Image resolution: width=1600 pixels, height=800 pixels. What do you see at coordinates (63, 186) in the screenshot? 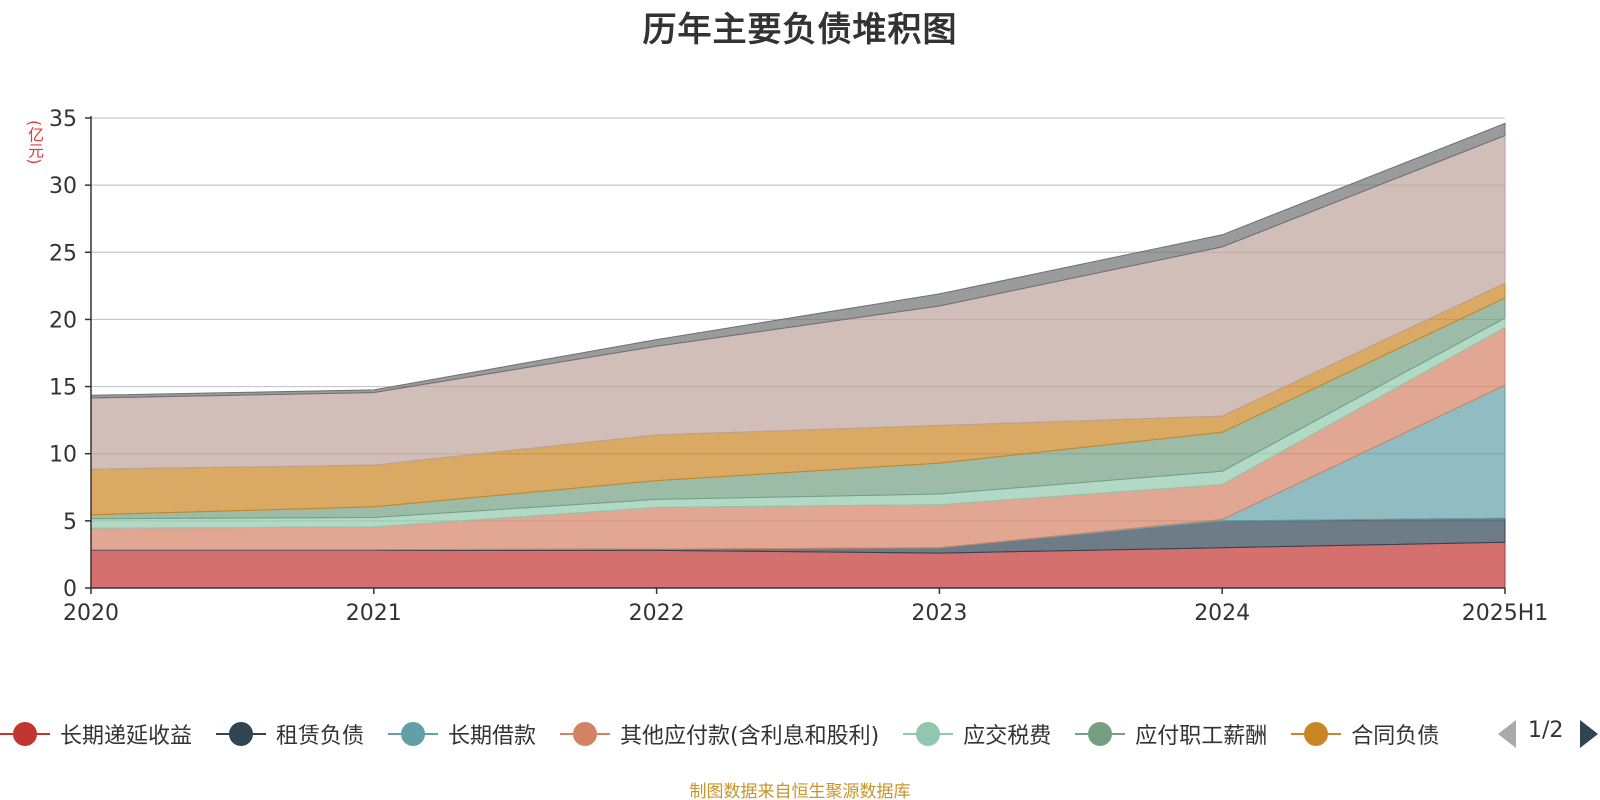
I see `y-tick-label: 30` at bounding box center [63, 186].